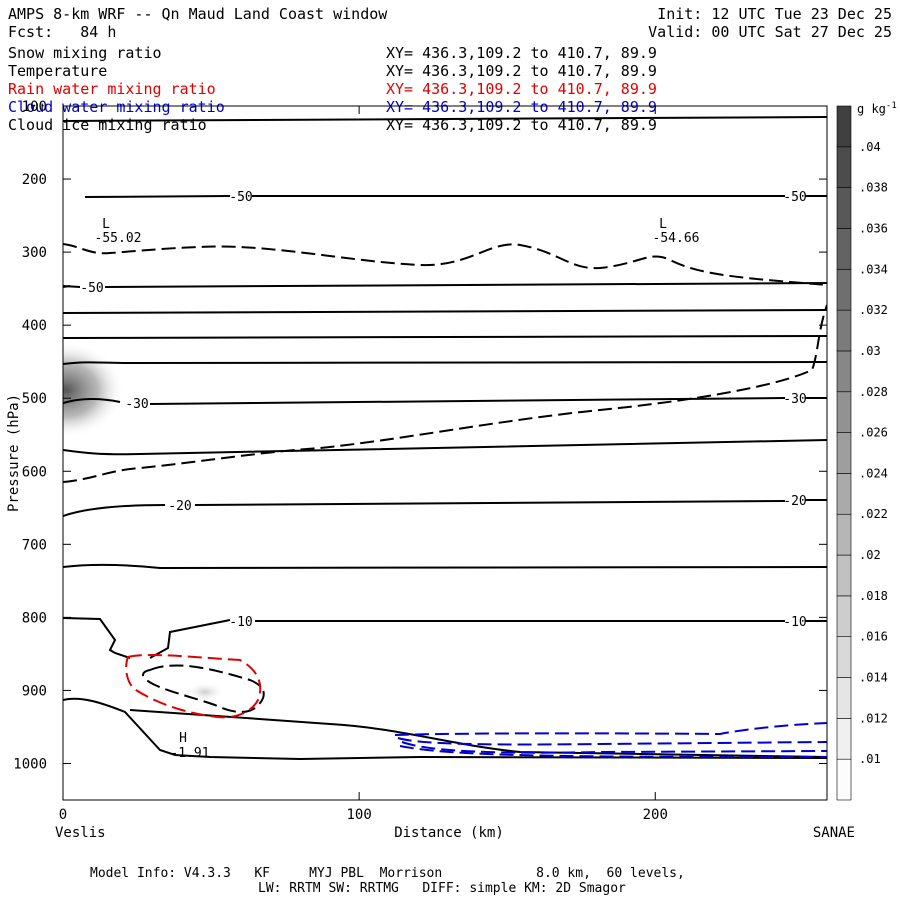 The image size is (900, 900). What do you see at coordinates (34, 180) in the screenshot?
I see `y-tick-label: 200` at bounding box center [34, 180].